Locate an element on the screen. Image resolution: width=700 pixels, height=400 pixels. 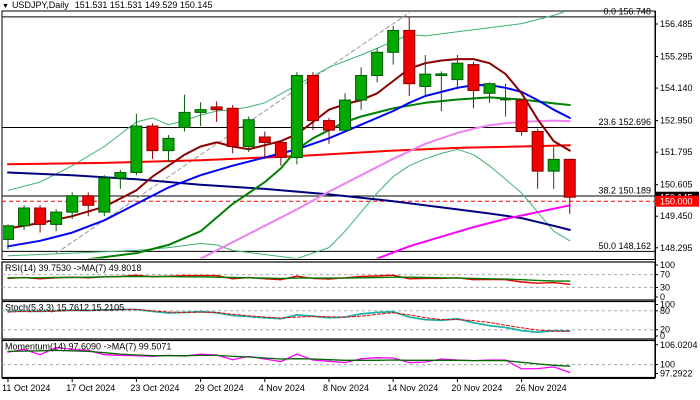
svg-text: 50.0 148.162 is located at coordinates (624, 246).